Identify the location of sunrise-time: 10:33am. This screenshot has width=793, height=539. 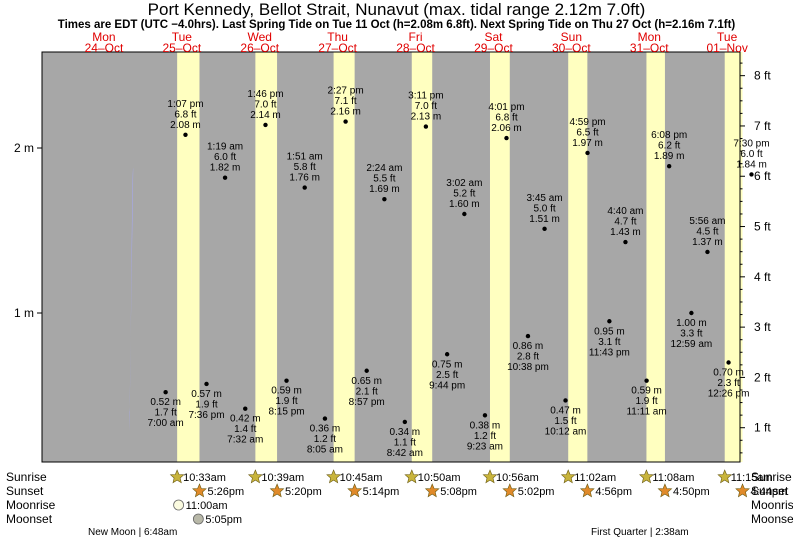
(204, 478).